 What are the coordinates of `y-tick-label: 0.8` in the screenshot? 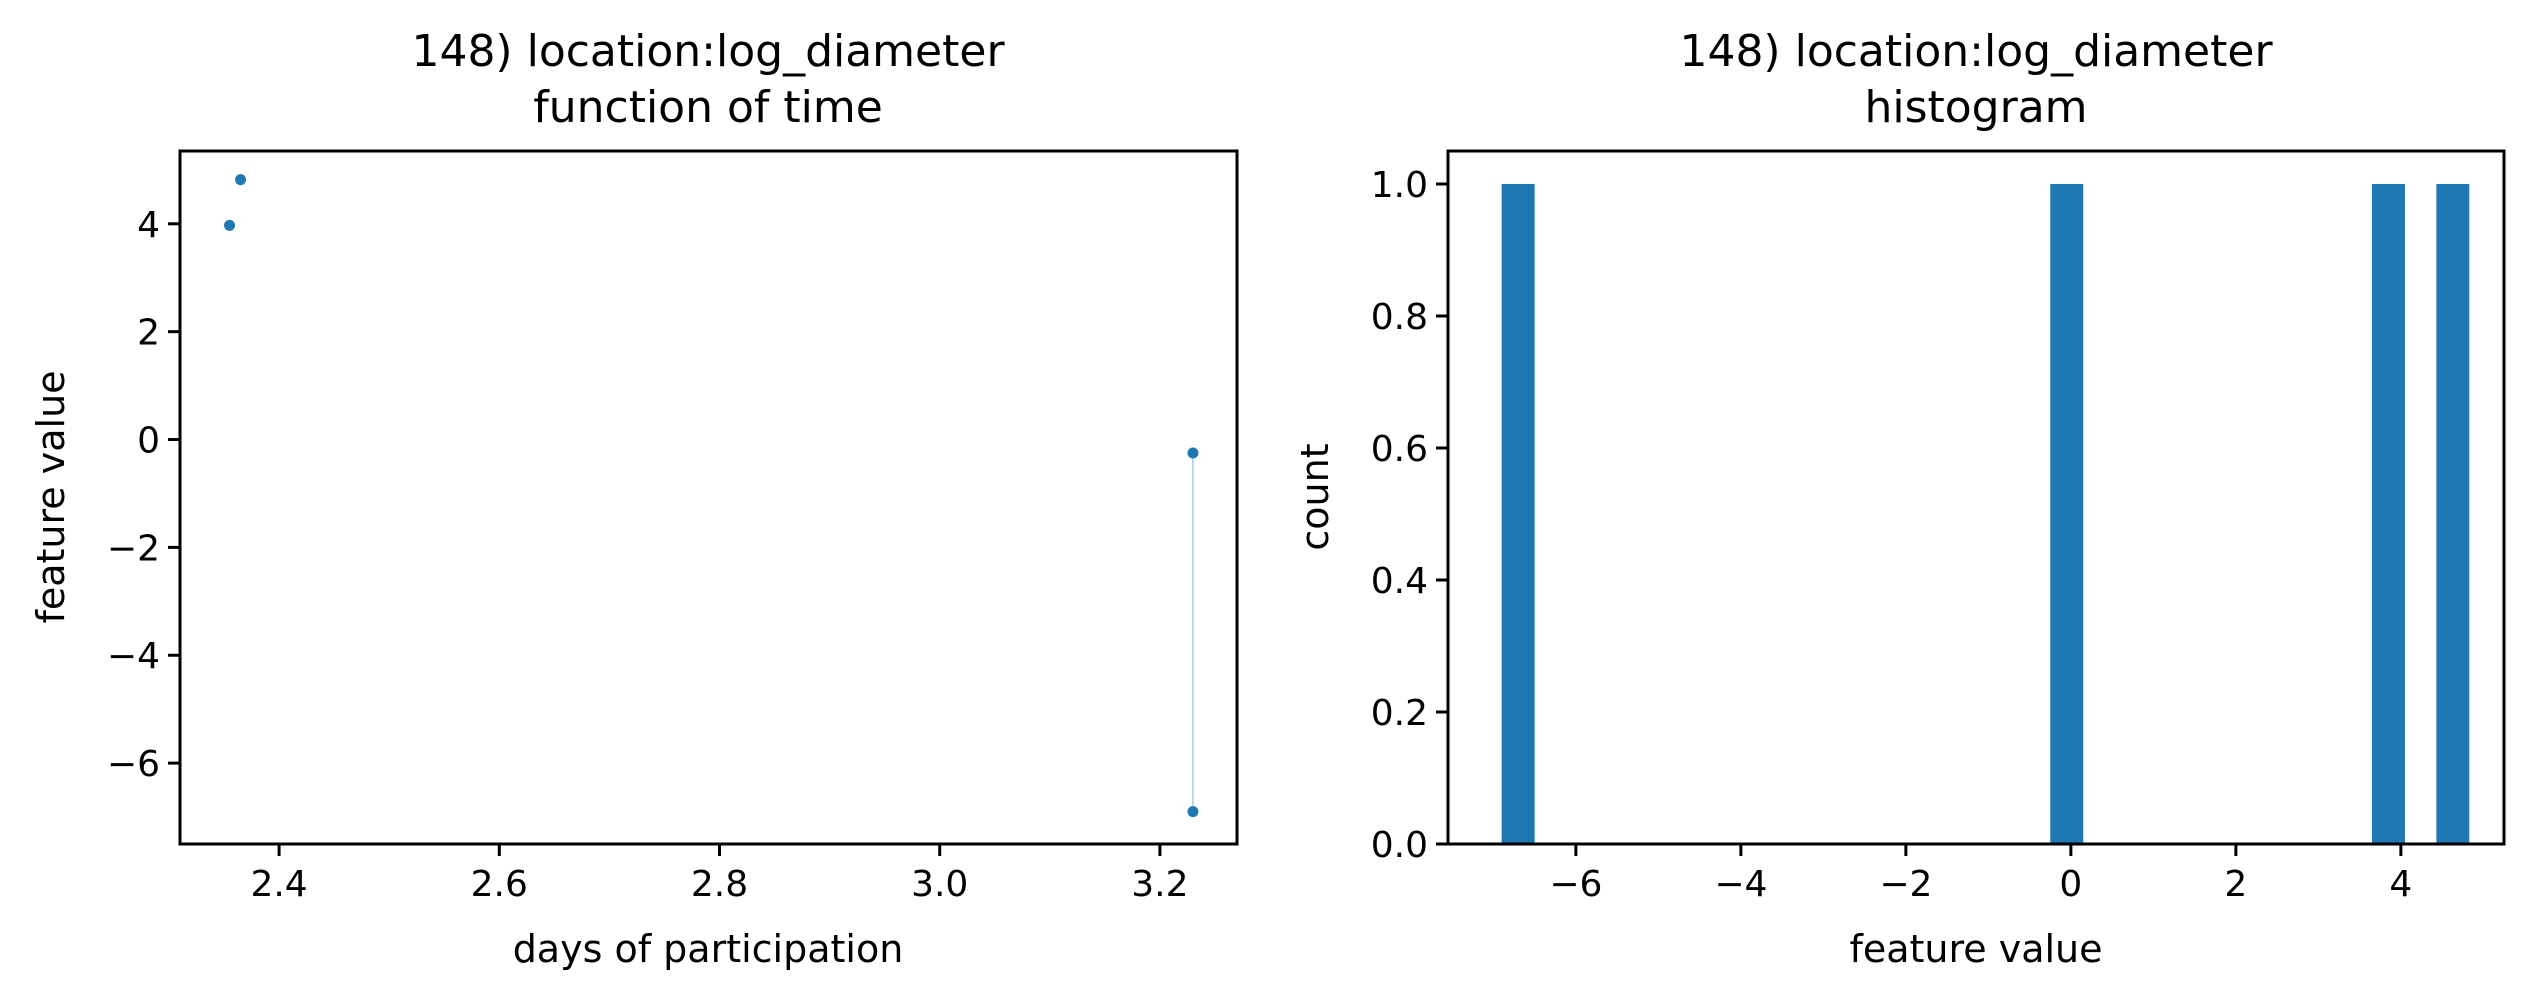 It's located at (1399, 317).